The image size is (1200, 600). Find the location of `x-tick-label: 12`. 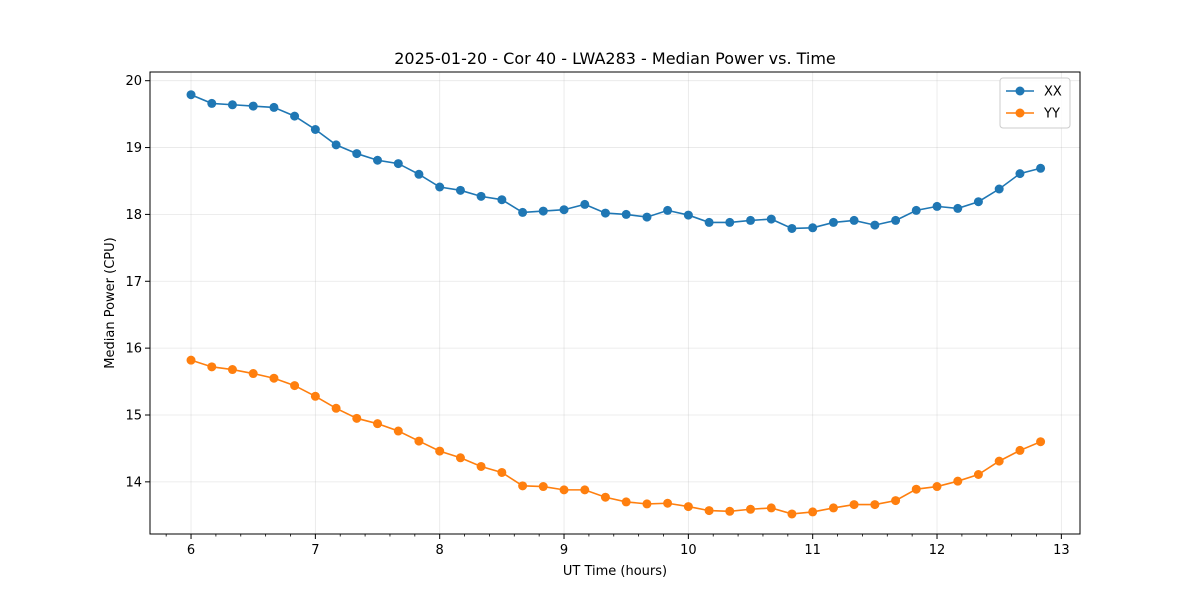

x-tick-label: 12 is located at coordinates (937, 550).